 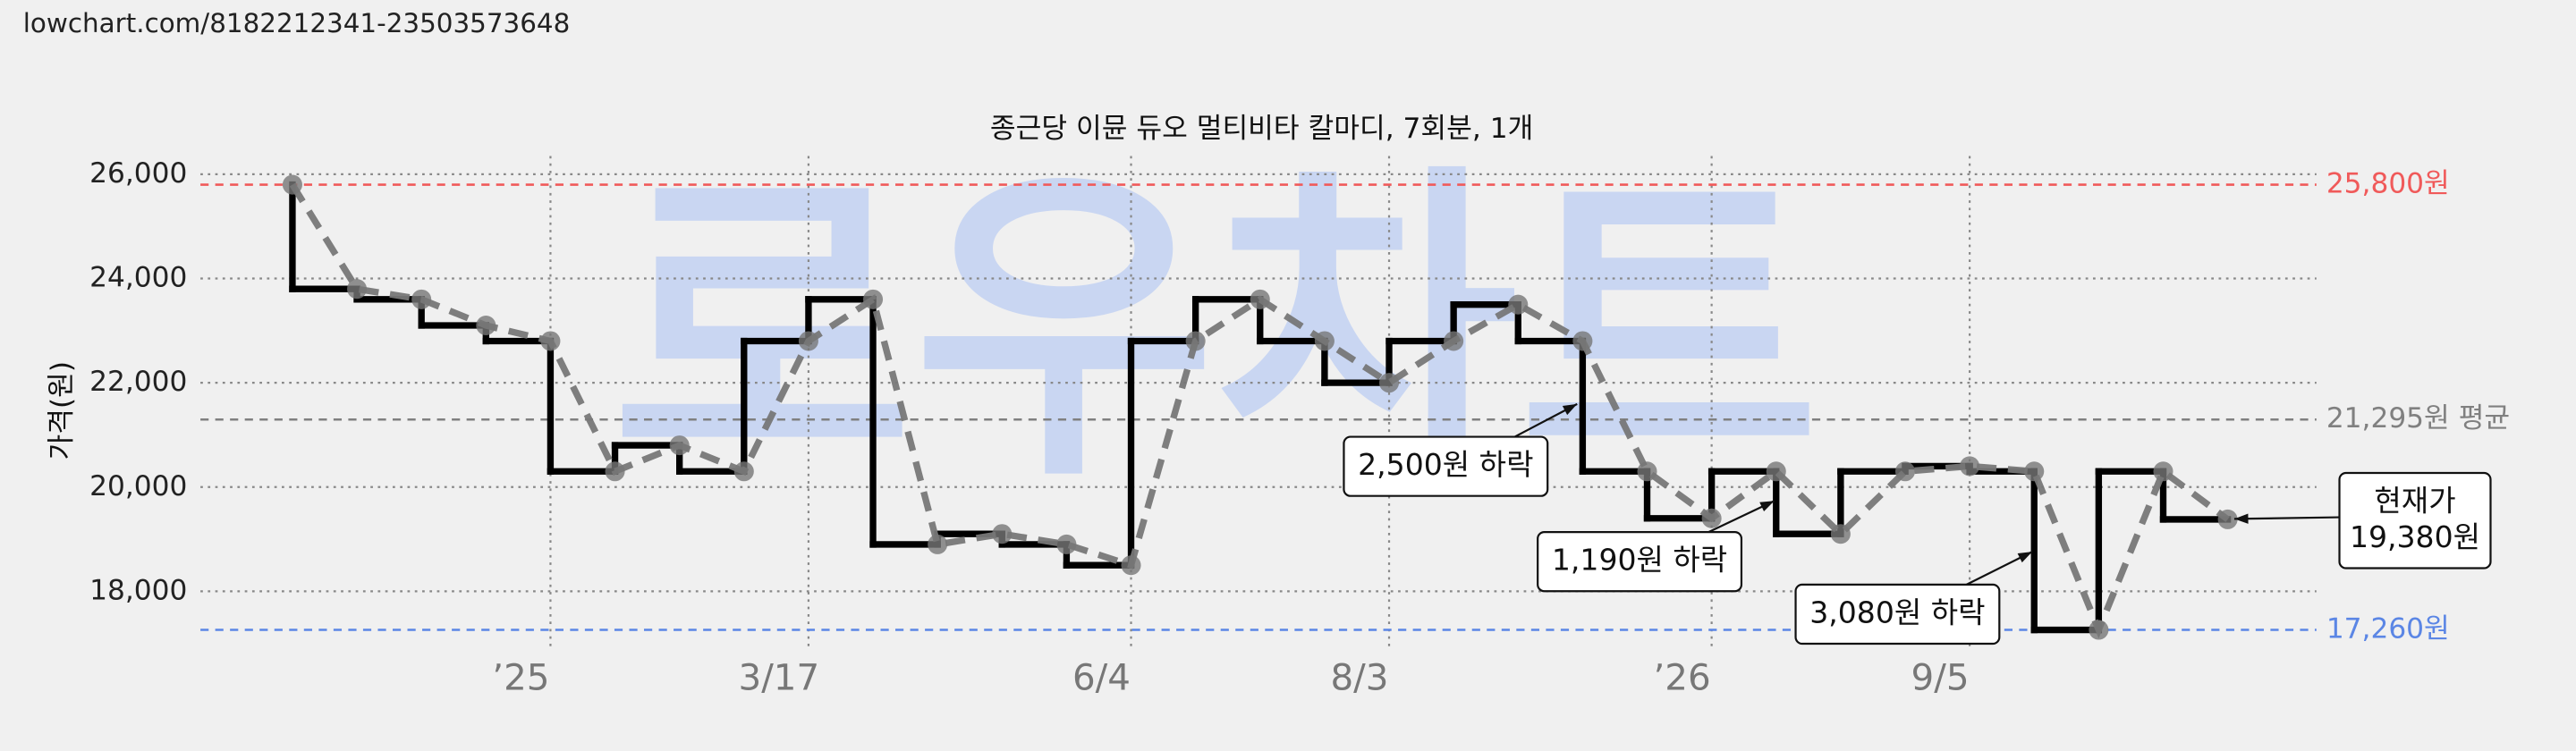 What do you see at coordinates (1940, 676) in the screenshot?
I see `x-tick-label: 9/5` at bounding box center [1940, 676].